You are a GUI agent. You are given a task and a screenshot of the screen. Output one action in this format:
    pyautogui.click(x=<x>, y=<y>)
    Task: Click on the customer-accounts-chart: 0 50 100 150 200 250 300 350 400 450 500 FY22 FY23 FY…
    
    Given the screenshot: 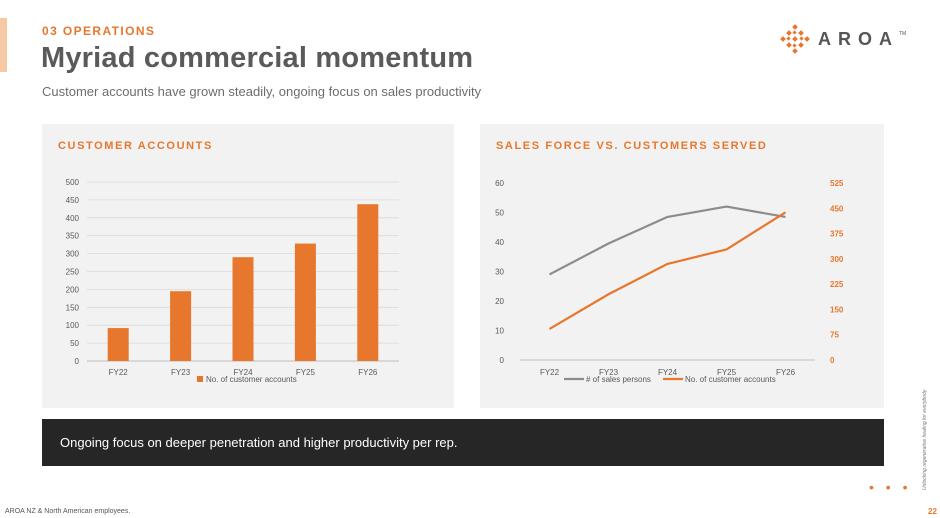 What is the action you would take?
    pyautogui.click(x=232, y=281)
    